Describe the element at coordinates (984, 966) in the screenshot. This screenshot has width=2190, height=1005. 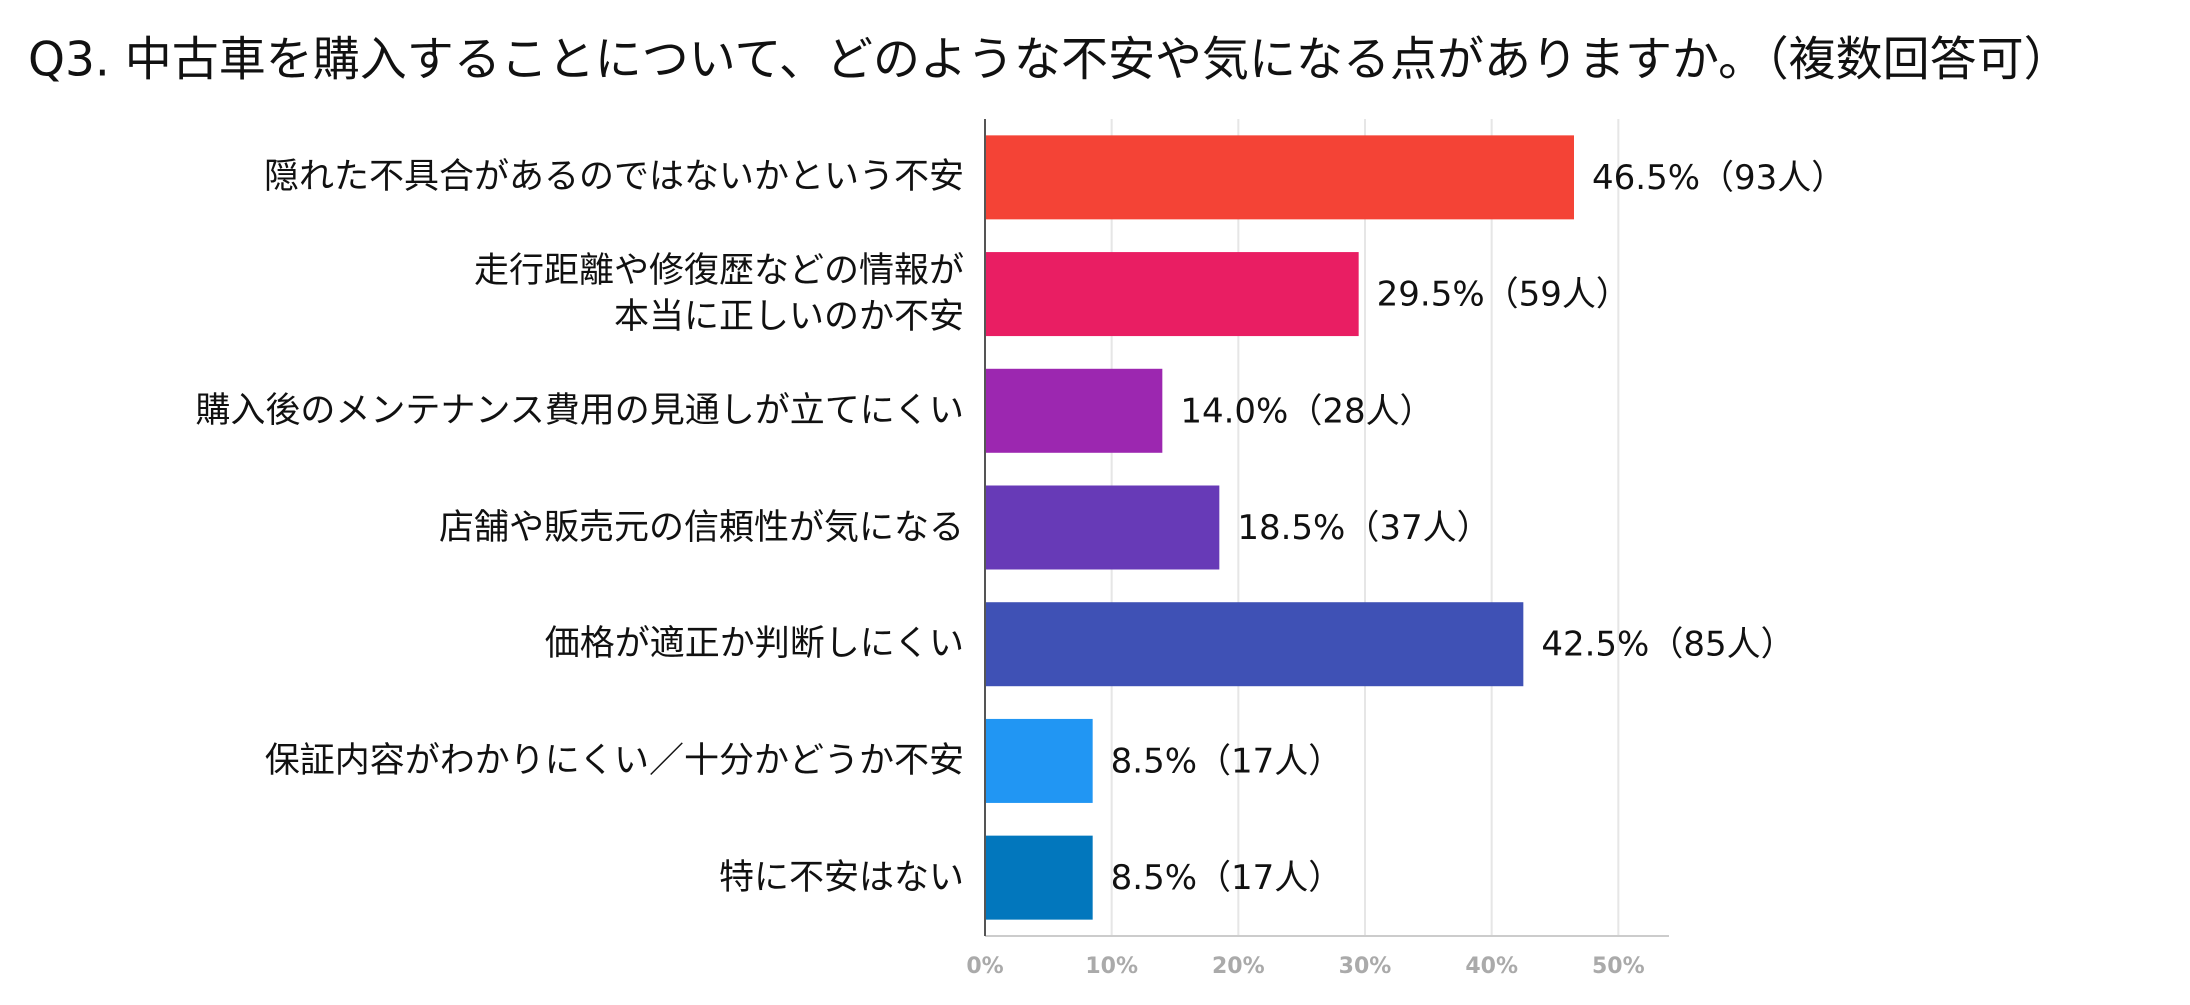
I see `x-tick-label: 0%` at that location.